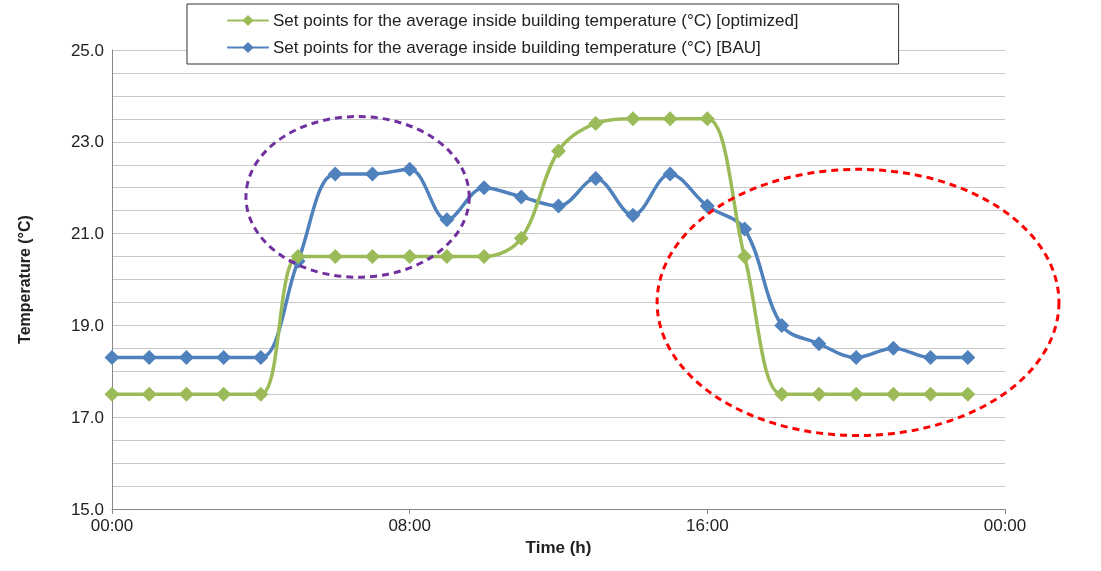 The width and height of the screenshot is (1101, 571). What do you see at coordinates (24, 279) in the screenshot?
I see `y-axis-title: Temperature (°C)` at bounding box center [24, 279].